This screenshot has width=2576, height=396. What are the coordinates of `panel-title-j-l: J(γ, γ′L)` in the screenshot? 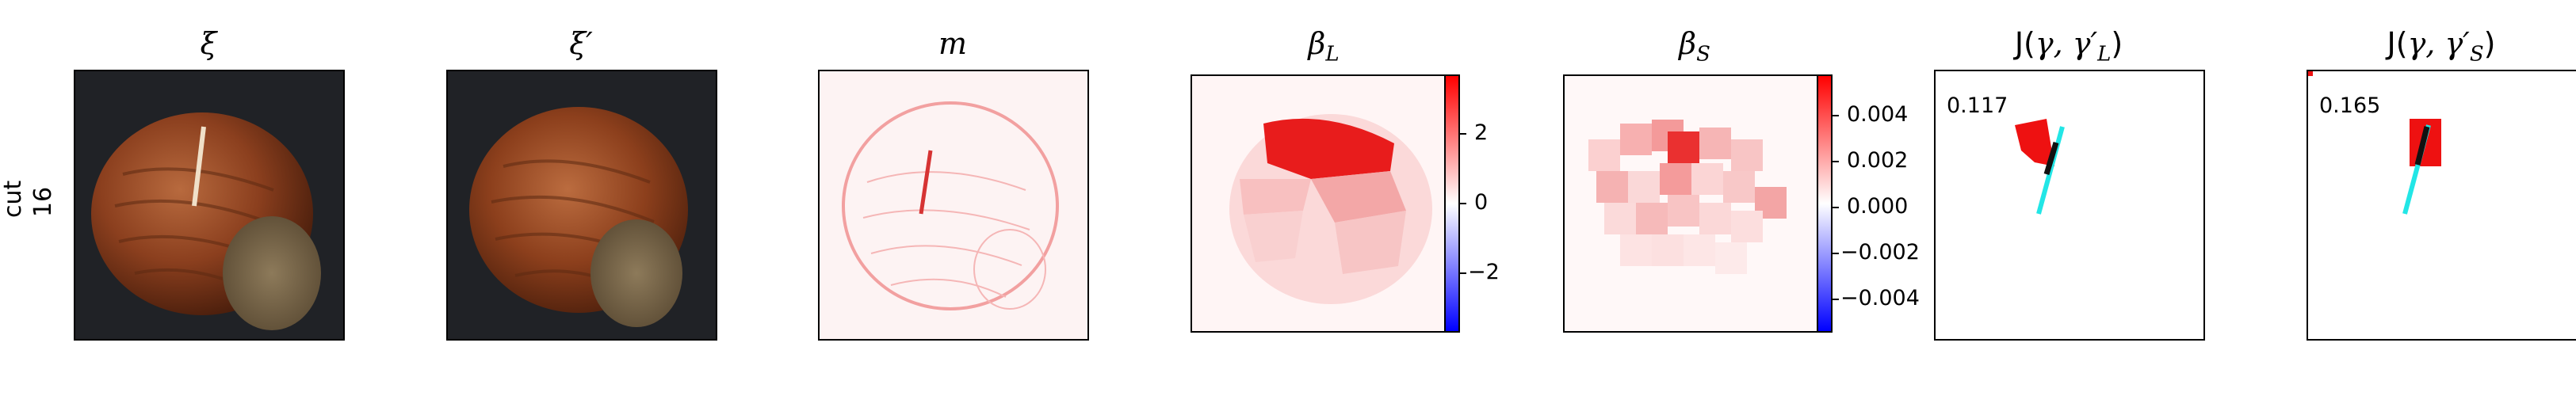 It's located at (2068, 47).